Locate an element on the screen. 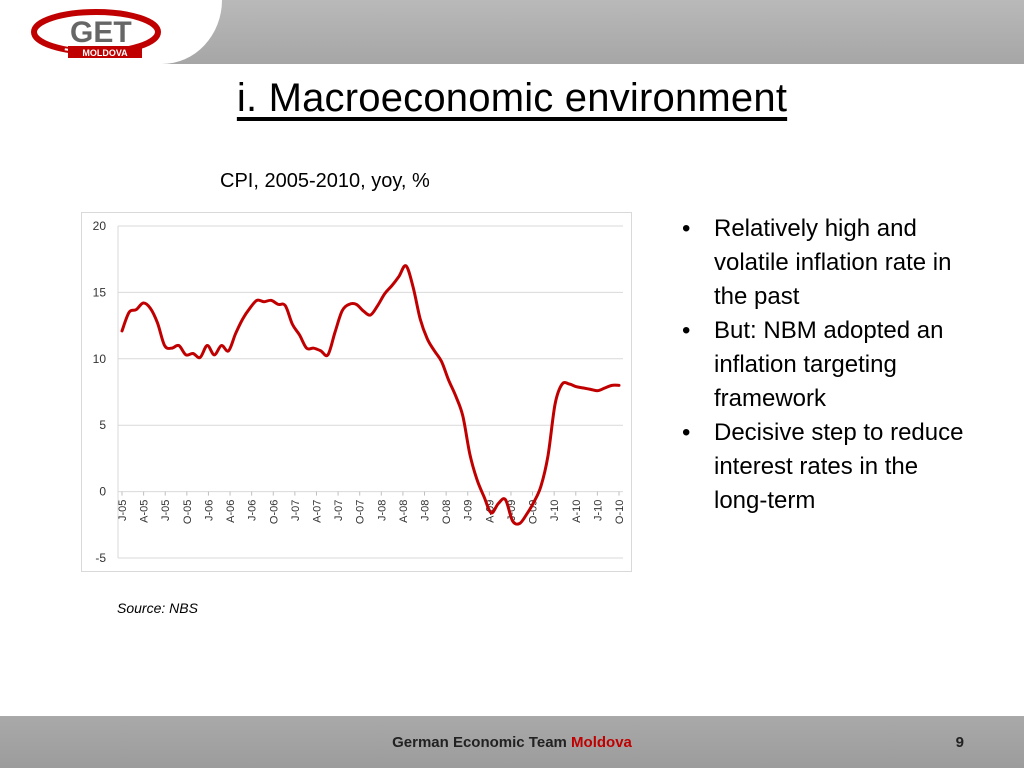  logo-text: GET is located at coordinates (101, 32).